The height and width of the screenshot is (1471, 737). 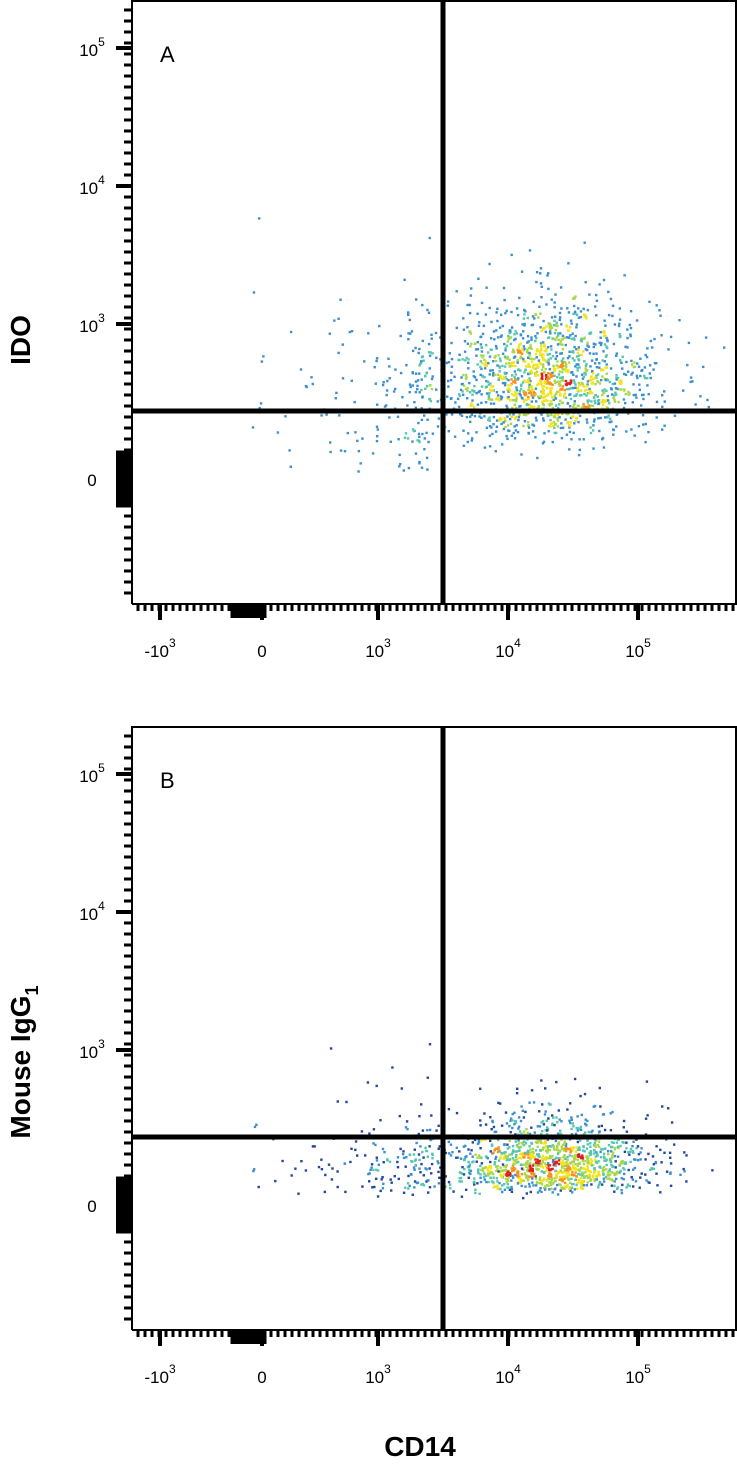 What do you see at coordinates (634, 651) in the screenshot?
I see `x-tick-base: 10` at bounding box center [634, 651].